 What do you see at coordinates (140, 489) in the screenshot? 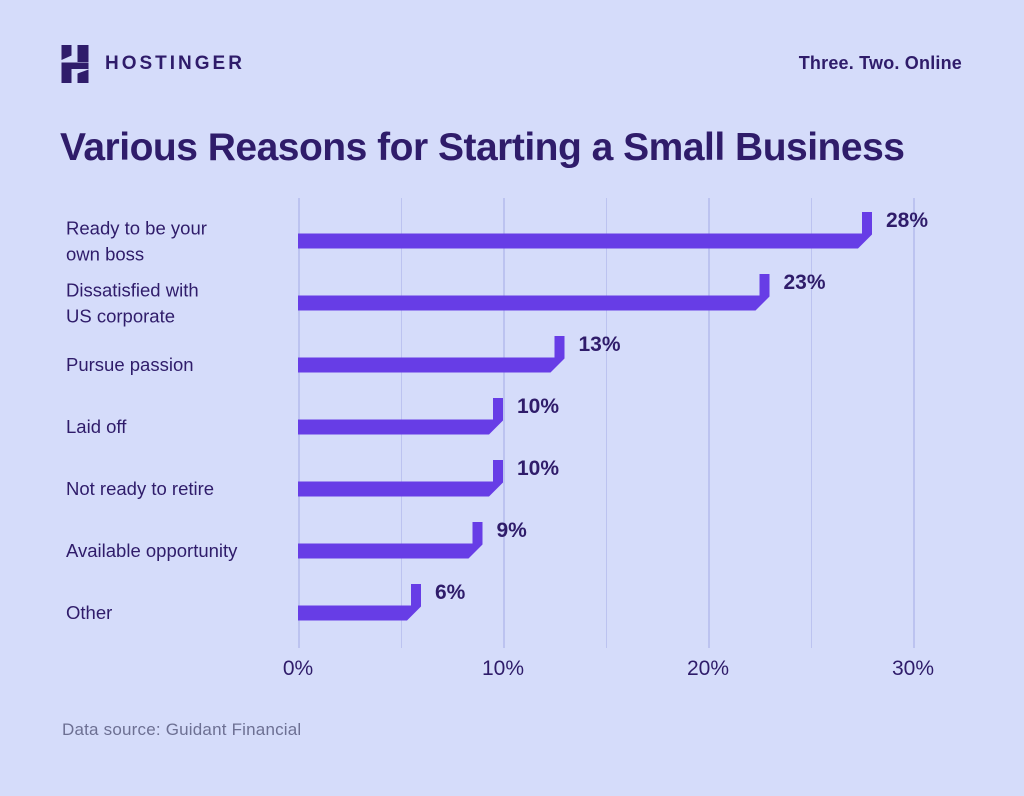
I see `category-label: Not ready to retire` at bounding box center [140, 489].